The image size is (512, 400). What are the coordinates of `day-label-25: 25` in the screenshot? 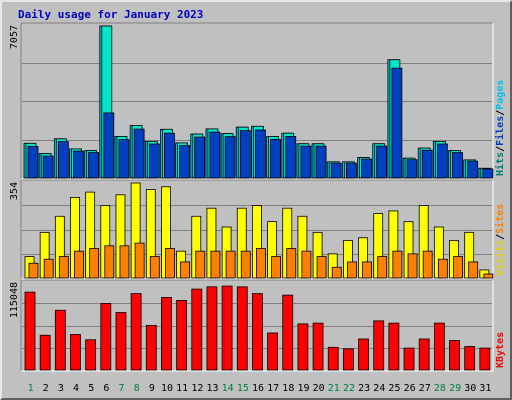 It's located at (394, 388).